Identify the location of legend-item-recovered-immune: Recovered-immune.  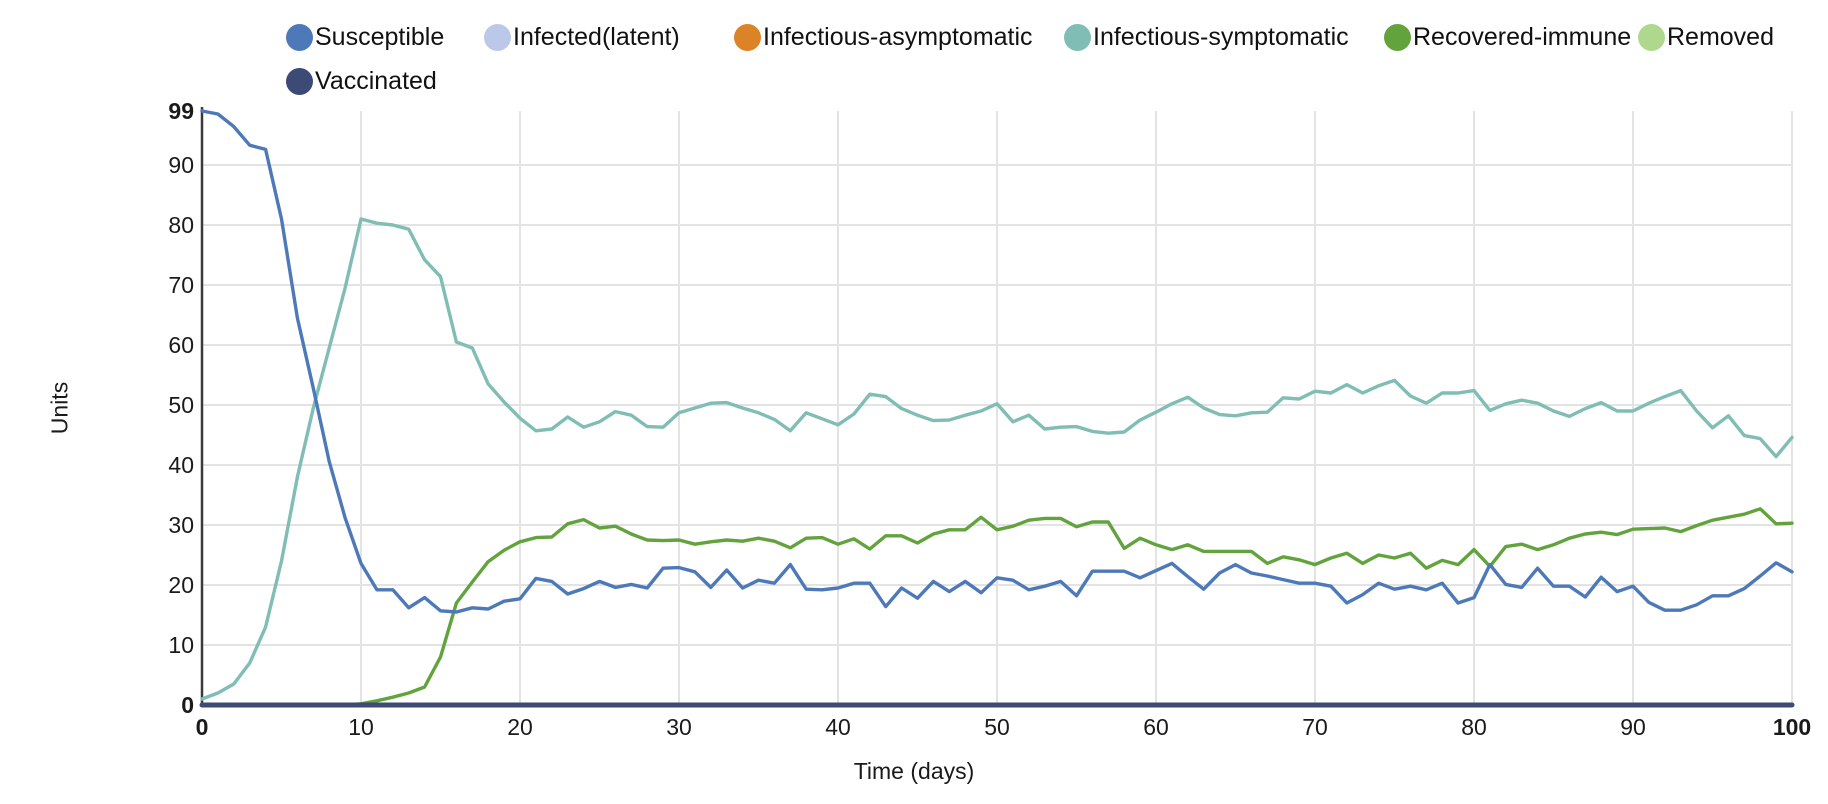
(1507, 37).